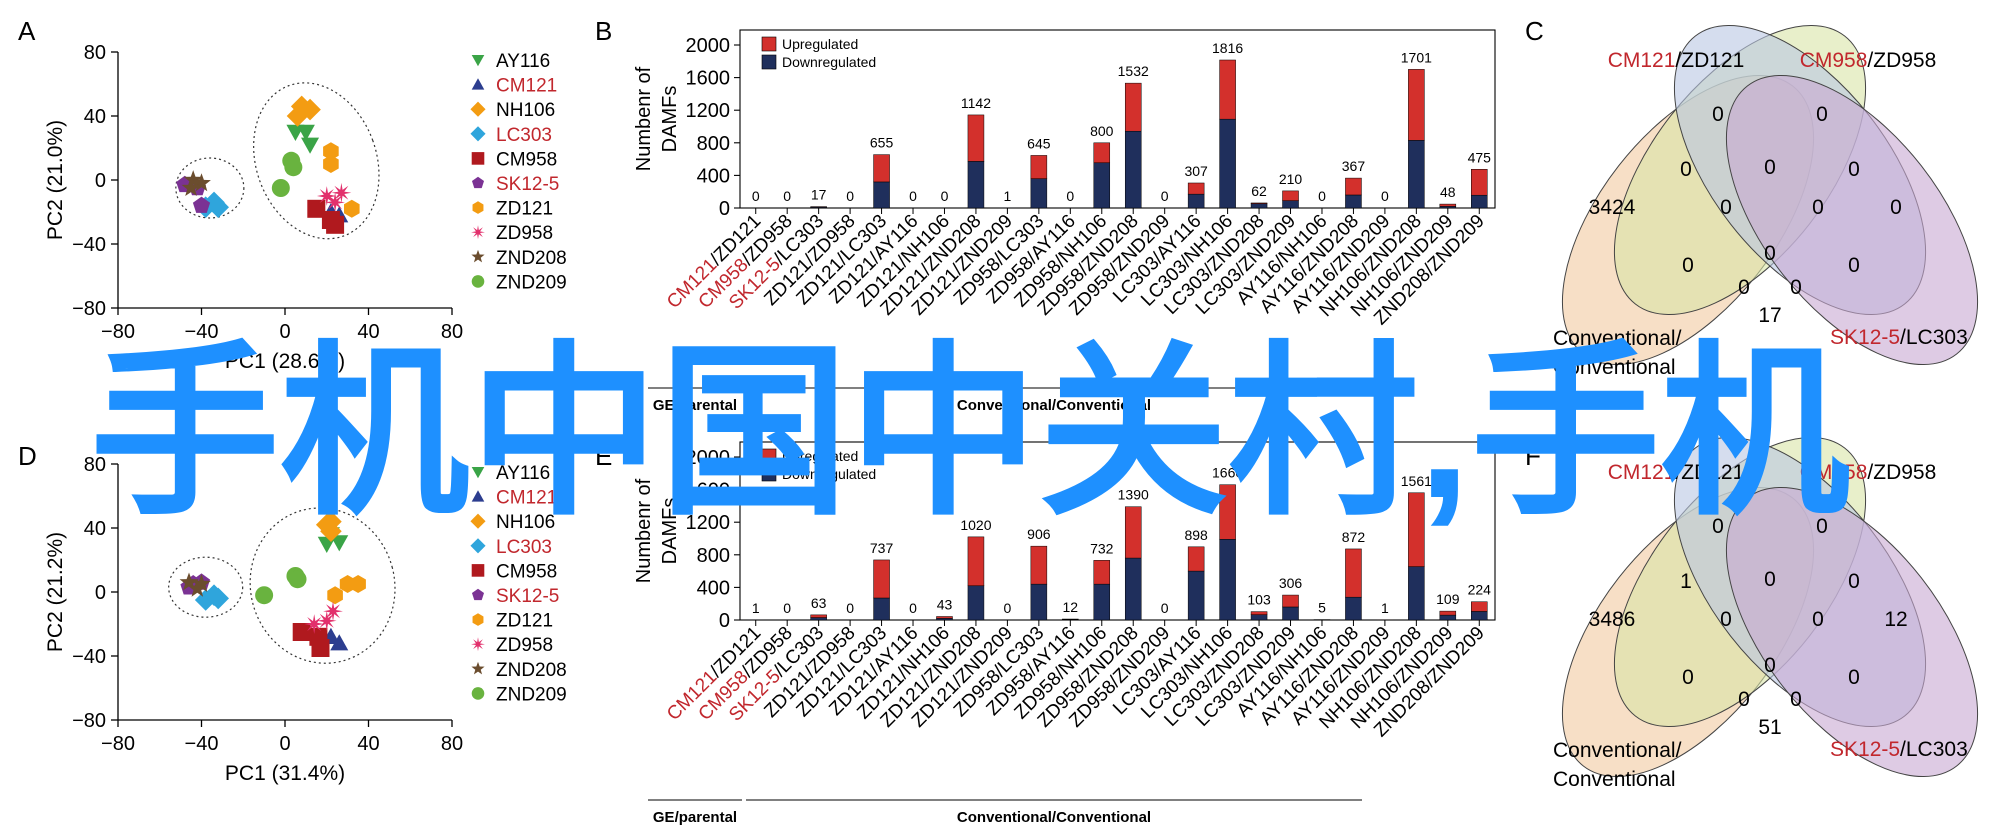 This screenshot has height=834, width=2008. What do you see at coordinates (55, 592) in the screenshot?
I see `y-axis-label: PC2 (21.2%)` at bounding box center [55, 592].